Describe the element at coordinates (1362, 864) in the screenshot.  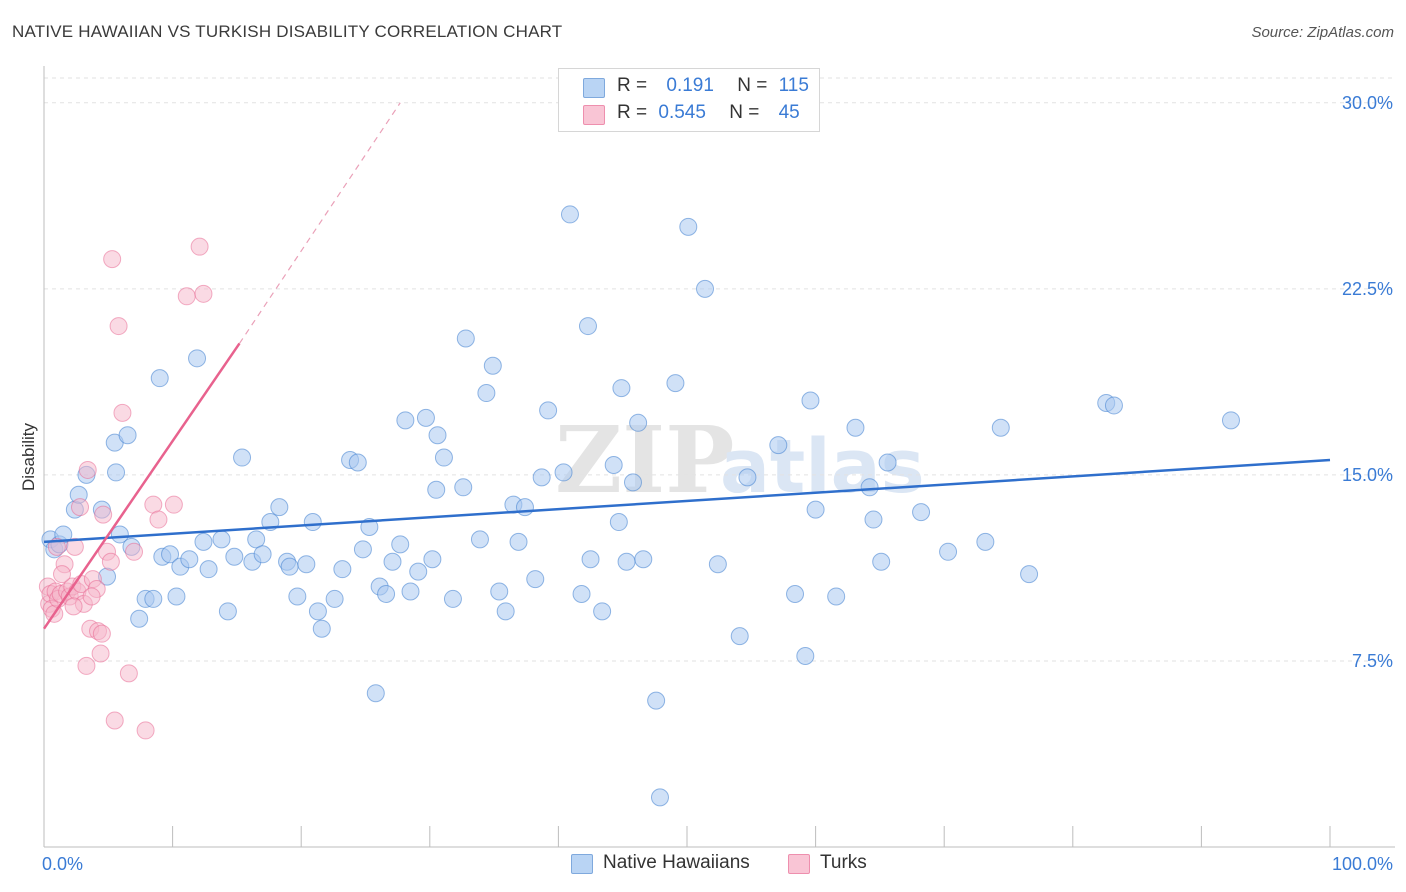
I see `x-tick-label: 100.0%` at that location.